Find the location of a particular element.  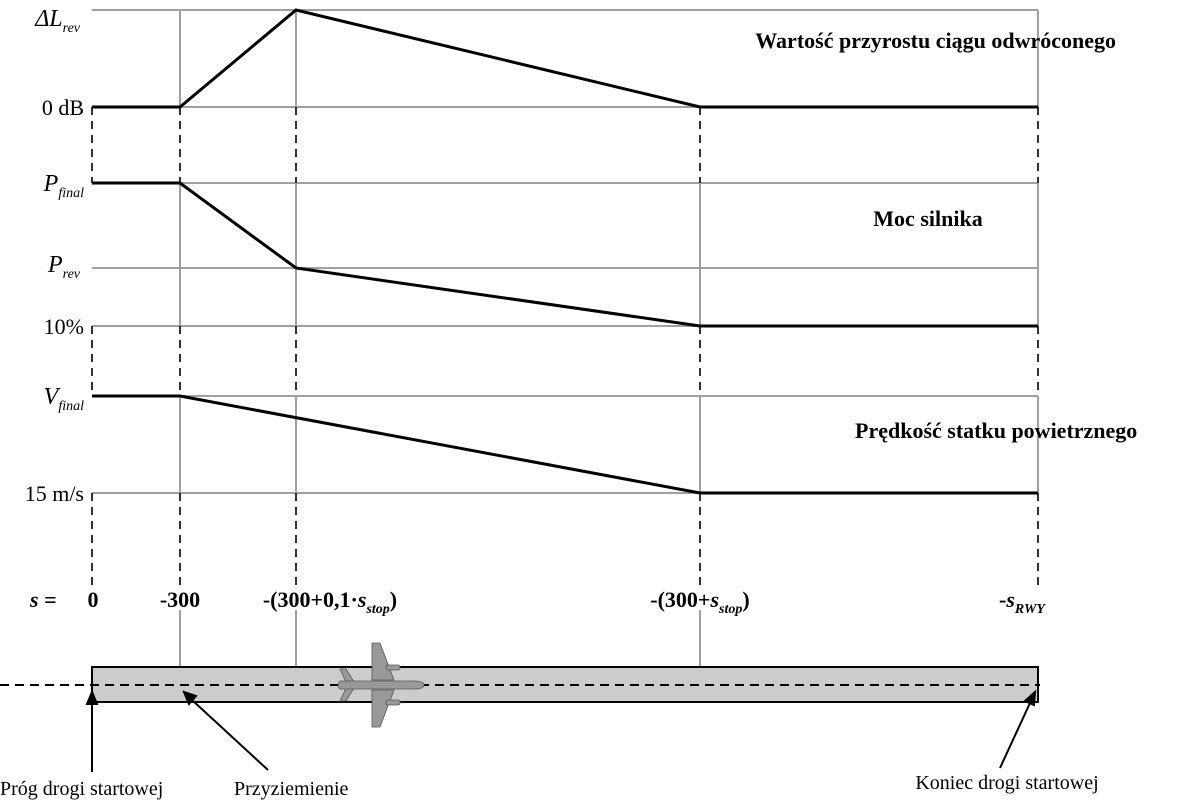

label-touchdown: Przyziemienie is located at coordinates (291, 789).